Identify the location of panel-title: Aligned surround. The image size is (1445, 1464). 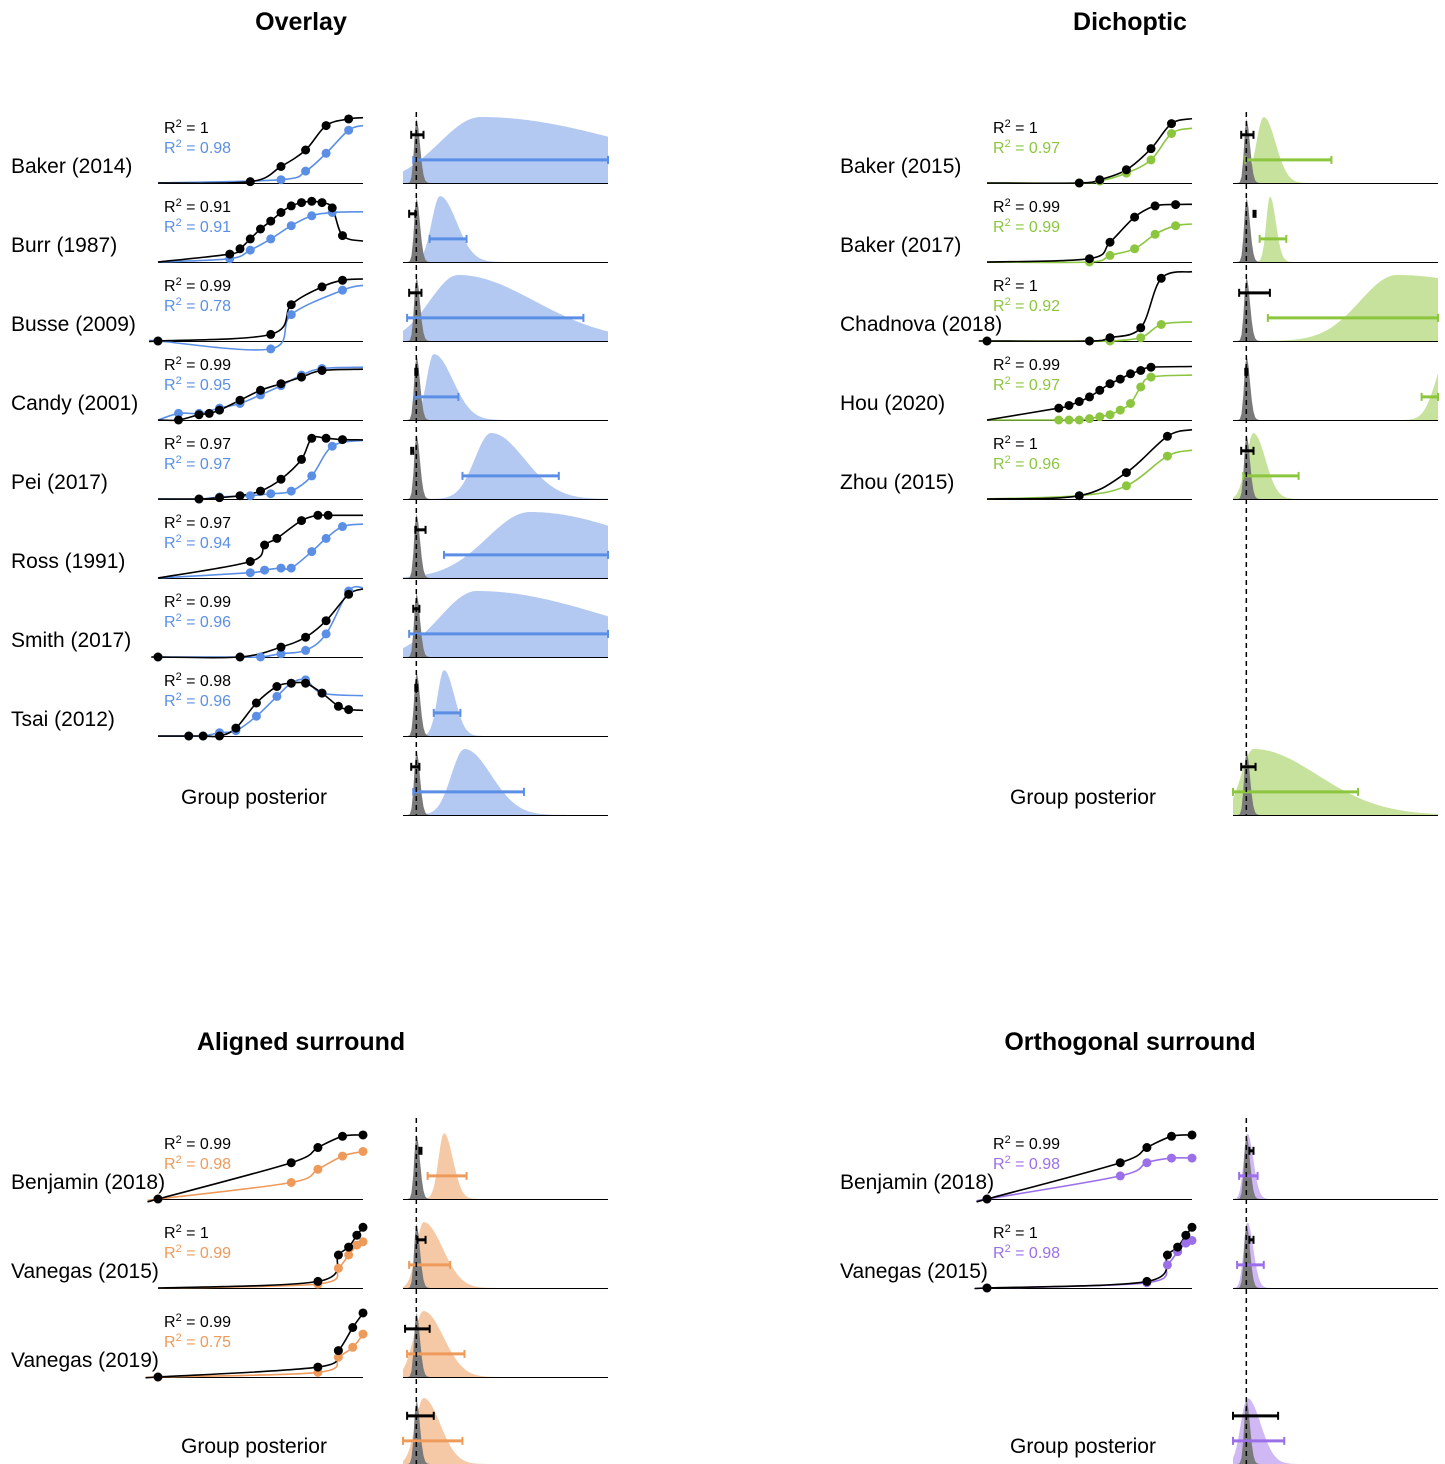
(301, 1042).